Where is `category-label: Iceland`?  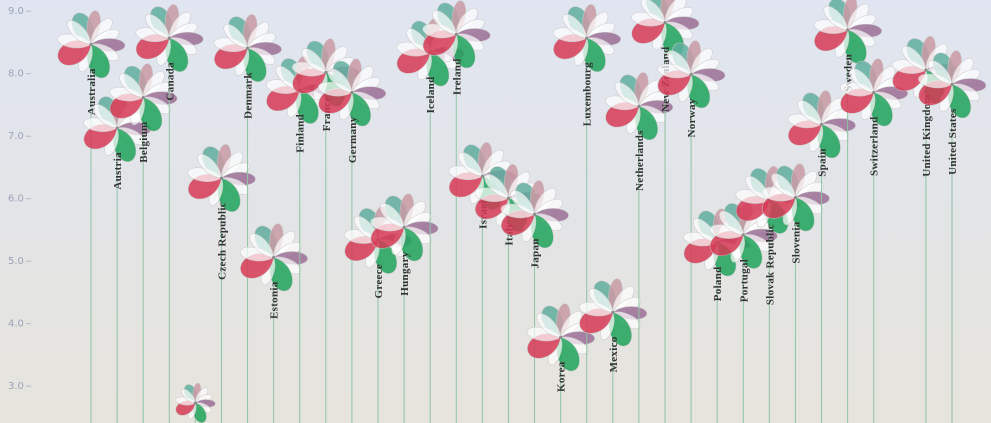
category-label: Iceland is located at coordinates (431, 94).